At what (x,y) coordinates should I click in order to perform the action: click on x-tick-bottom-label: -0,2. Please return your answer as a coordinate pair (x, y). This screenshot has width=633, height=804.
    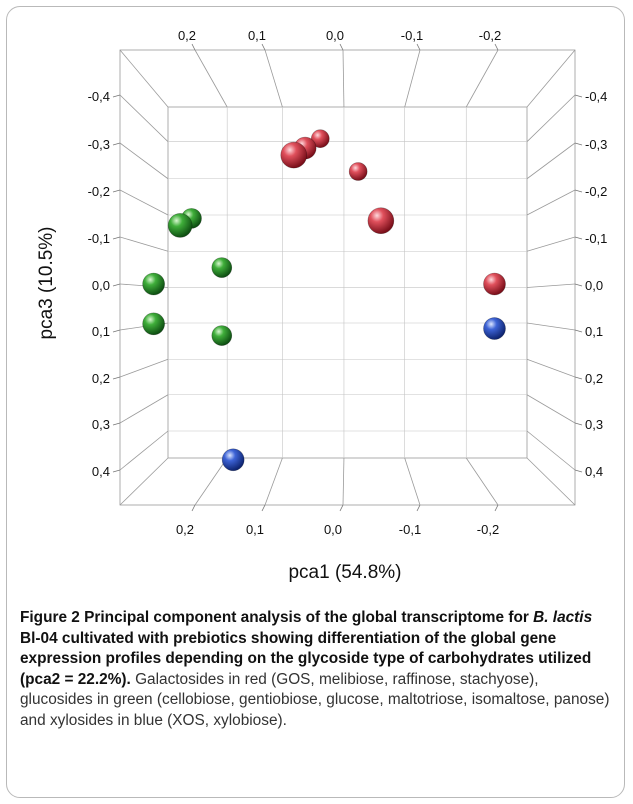
    Looking at the image, I should click on (488, 529).